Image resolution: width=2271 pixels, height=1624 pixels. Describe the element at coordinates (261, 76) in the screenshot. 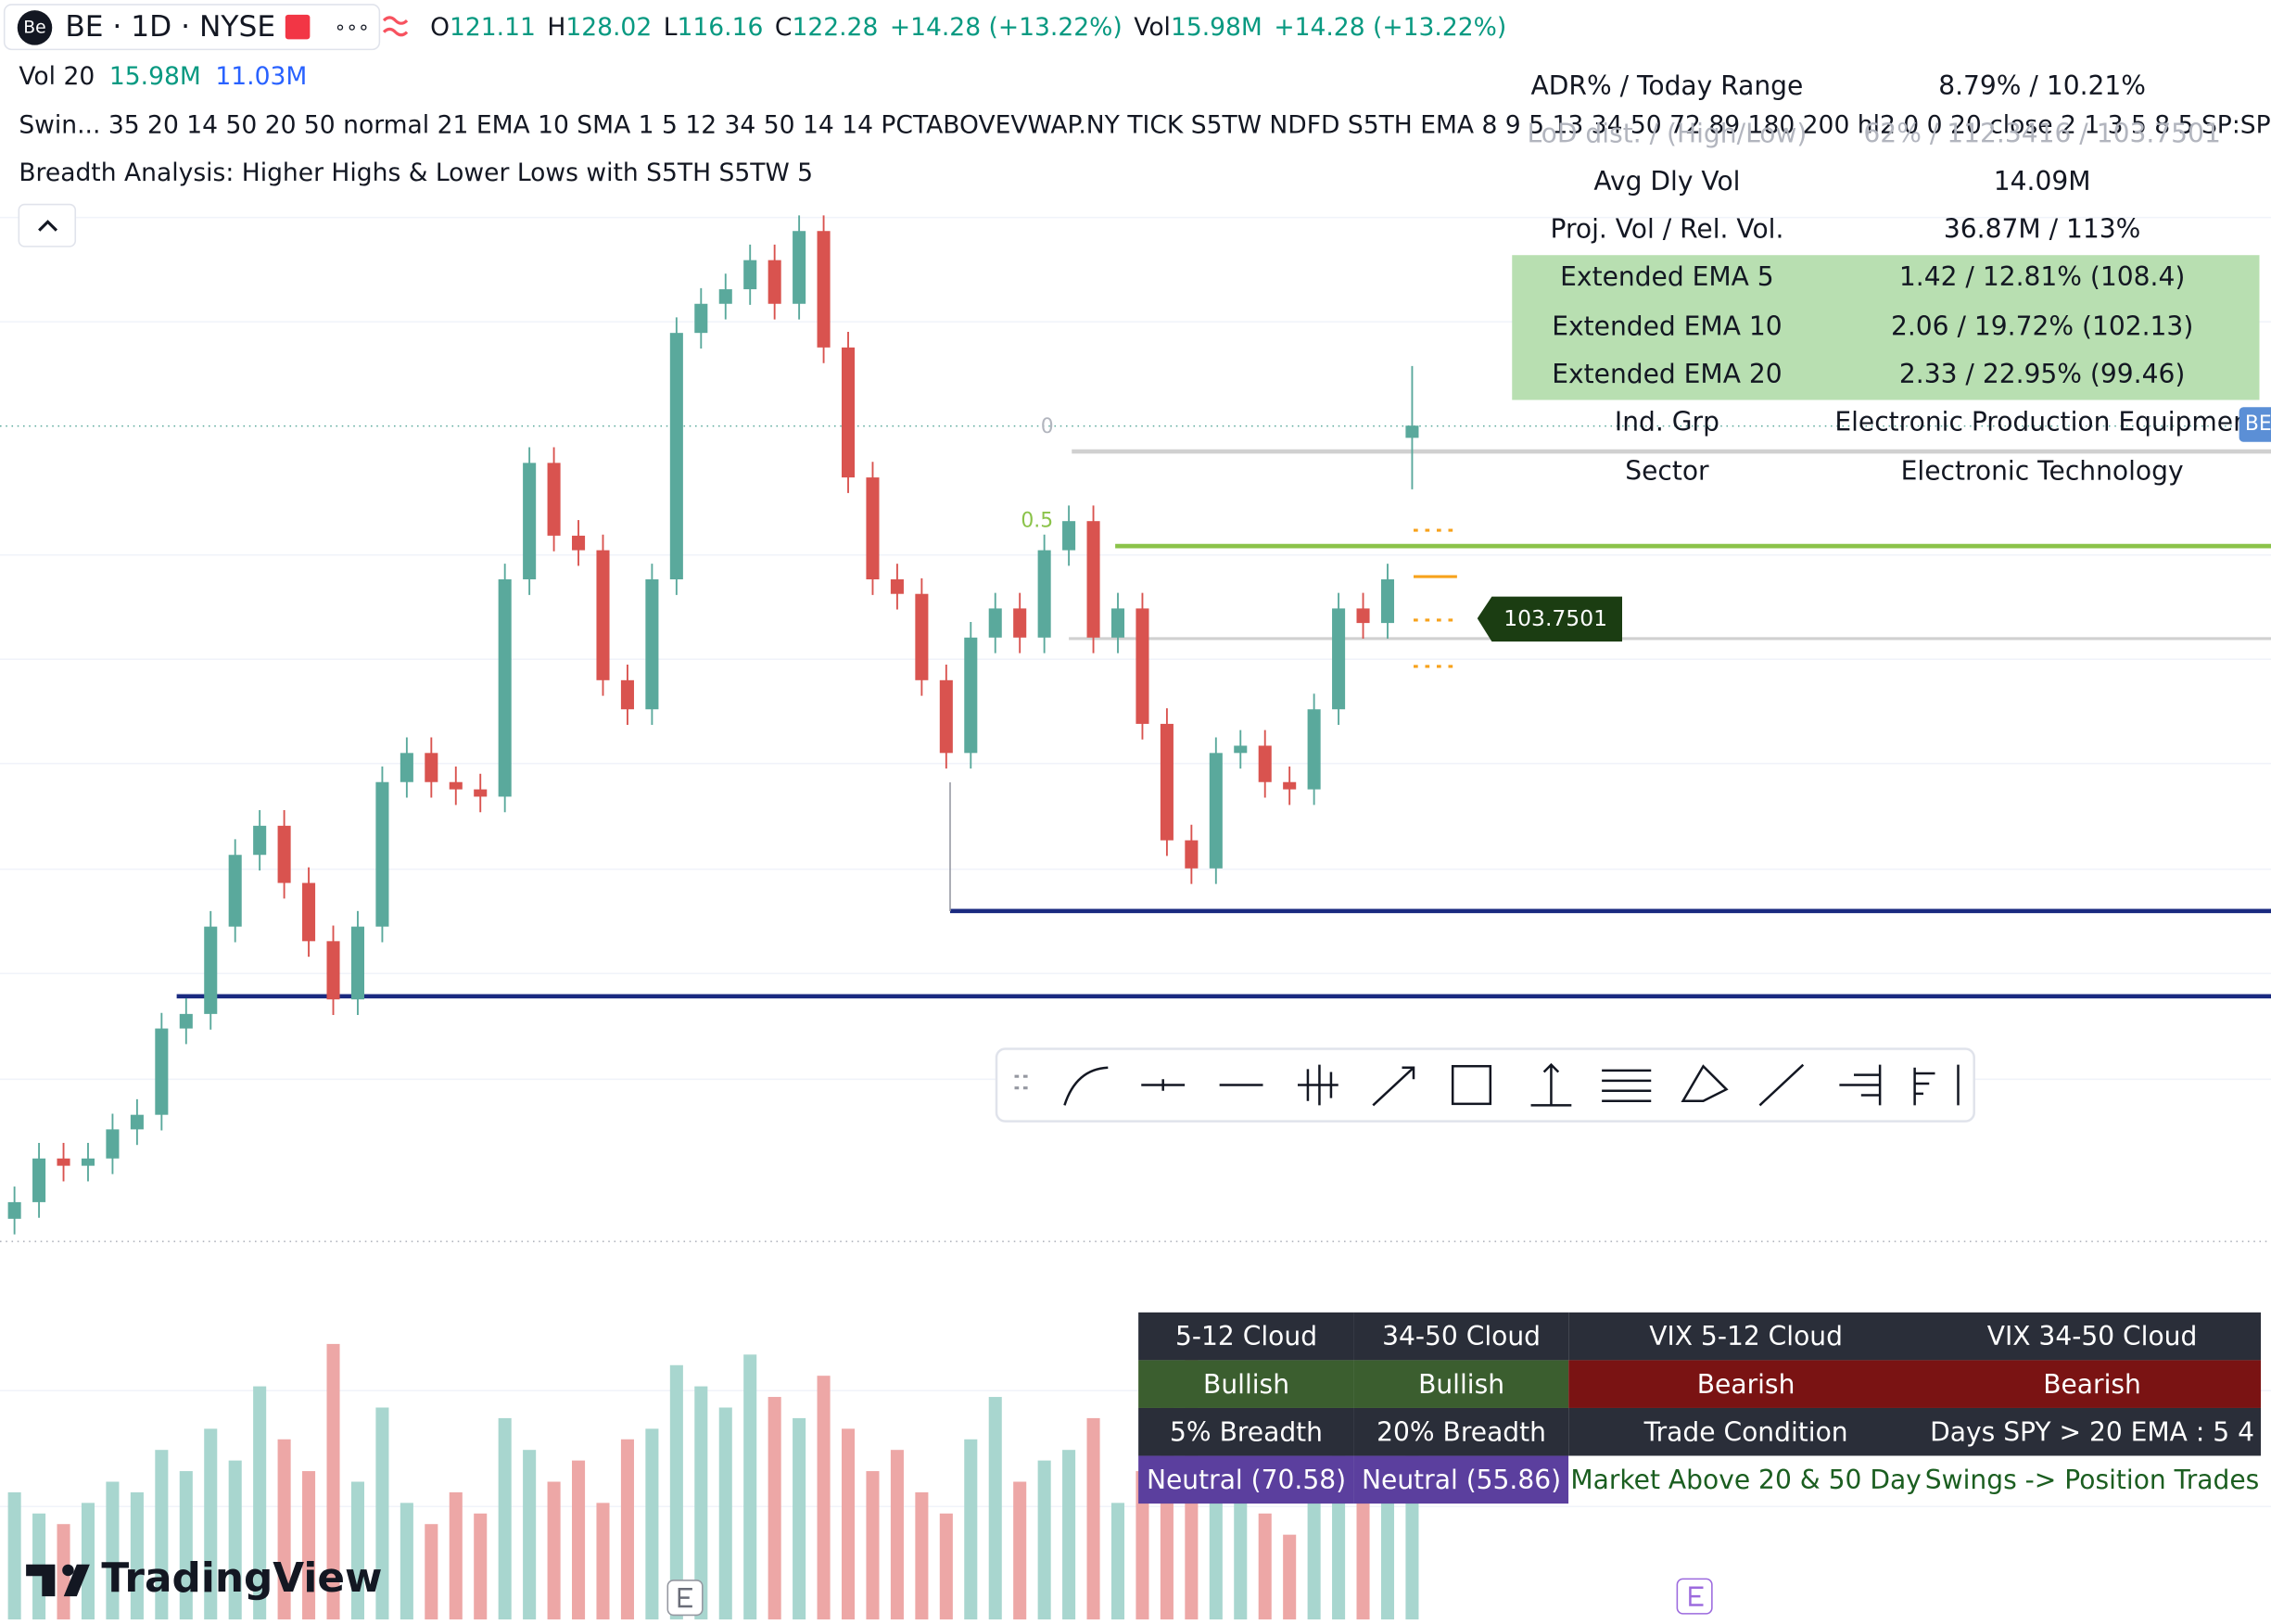

I see `indicator-value: 11.03M` at that location.